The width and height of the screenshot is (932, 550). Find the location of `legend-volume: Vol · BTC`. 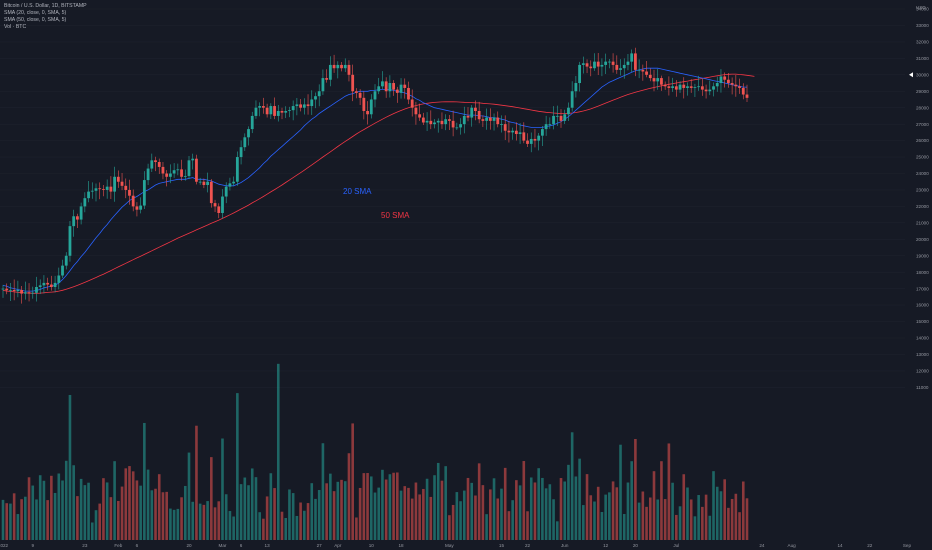

legend-volume: Vol · BTC is located at coordinates (15, 27).